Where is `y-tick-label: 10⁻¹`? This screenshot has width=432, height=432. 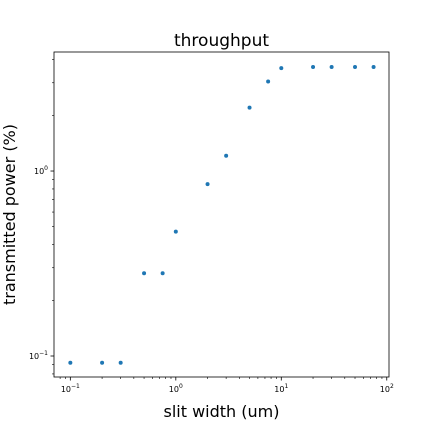
y-tick-label: 10⁻¹ is located at coordinates (38, 355).